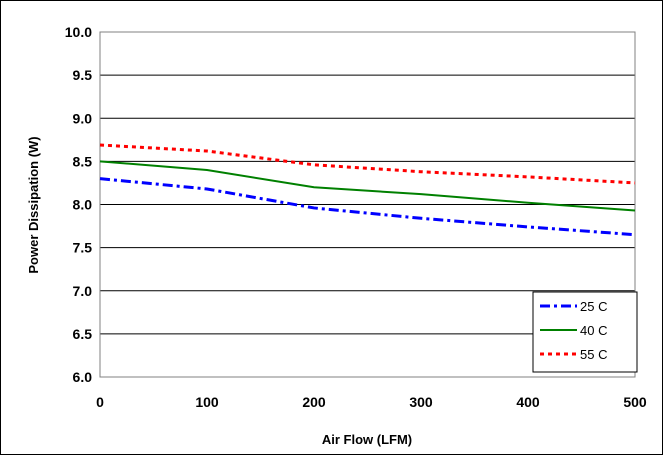 This screenshot has height=455, width=663. Describe the element at coordinates (100, 402) in the screenshot. I see `x-tick-label: 0` at that location.